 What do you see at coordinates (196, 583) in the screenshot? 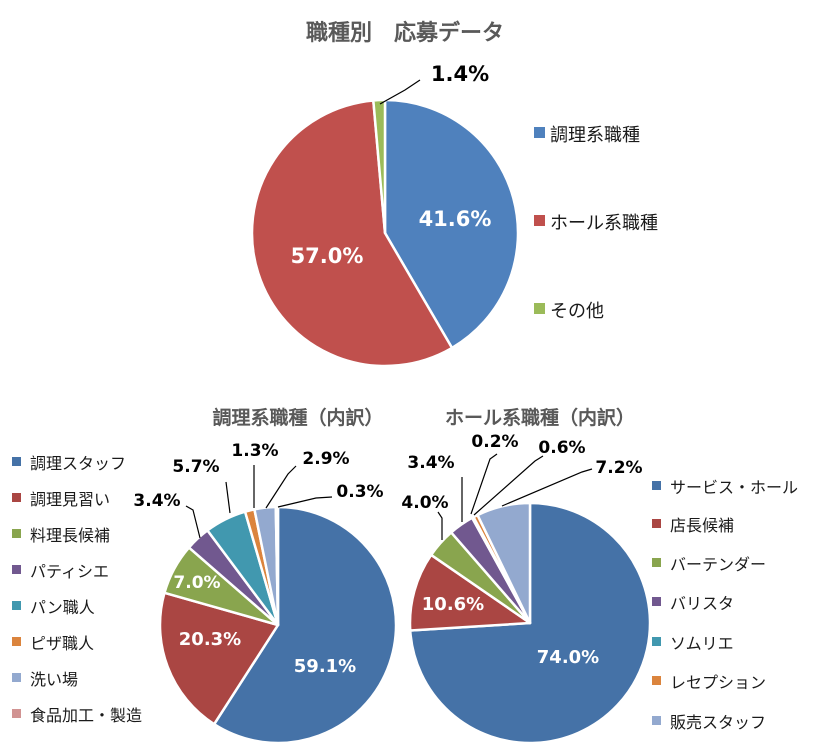
I see `data-label-1-2: 7.0%` at bounding box center [196, 583].